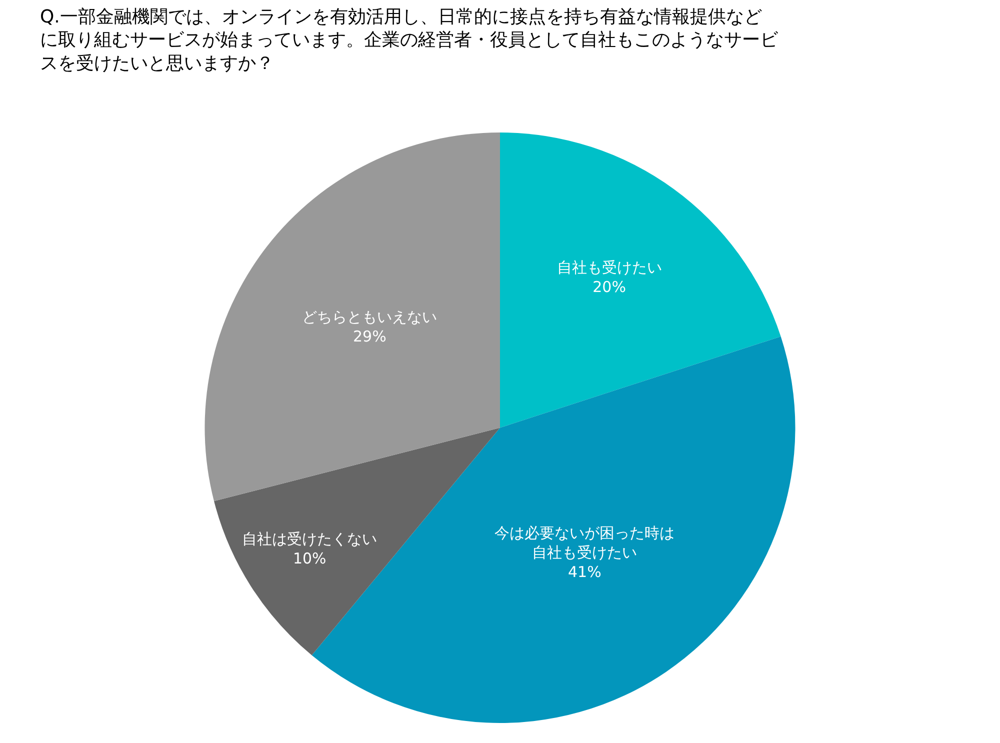 This screenshot has width=1000, height=743. Describe the element at coordinates (409, 40) in the screenshot. I see `chart-title: Q.一部金融機関では、オンラインを有効活用し、日常的に接点を持ち有益な情報提供などに取り組むサービスが始まっています。企業の経営者・役員として自社もこのようなサービスを受けたいと思いますか？` at that location.